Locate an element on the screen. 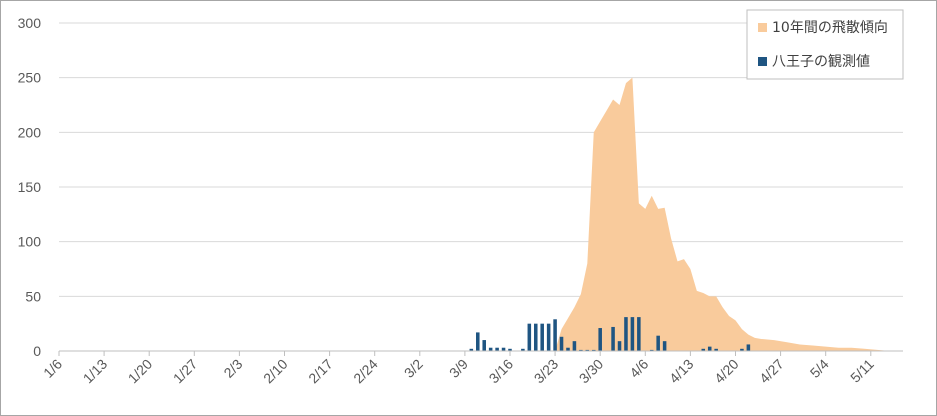  y-tick-label-250: 250 is located at coordinates (30, 78).